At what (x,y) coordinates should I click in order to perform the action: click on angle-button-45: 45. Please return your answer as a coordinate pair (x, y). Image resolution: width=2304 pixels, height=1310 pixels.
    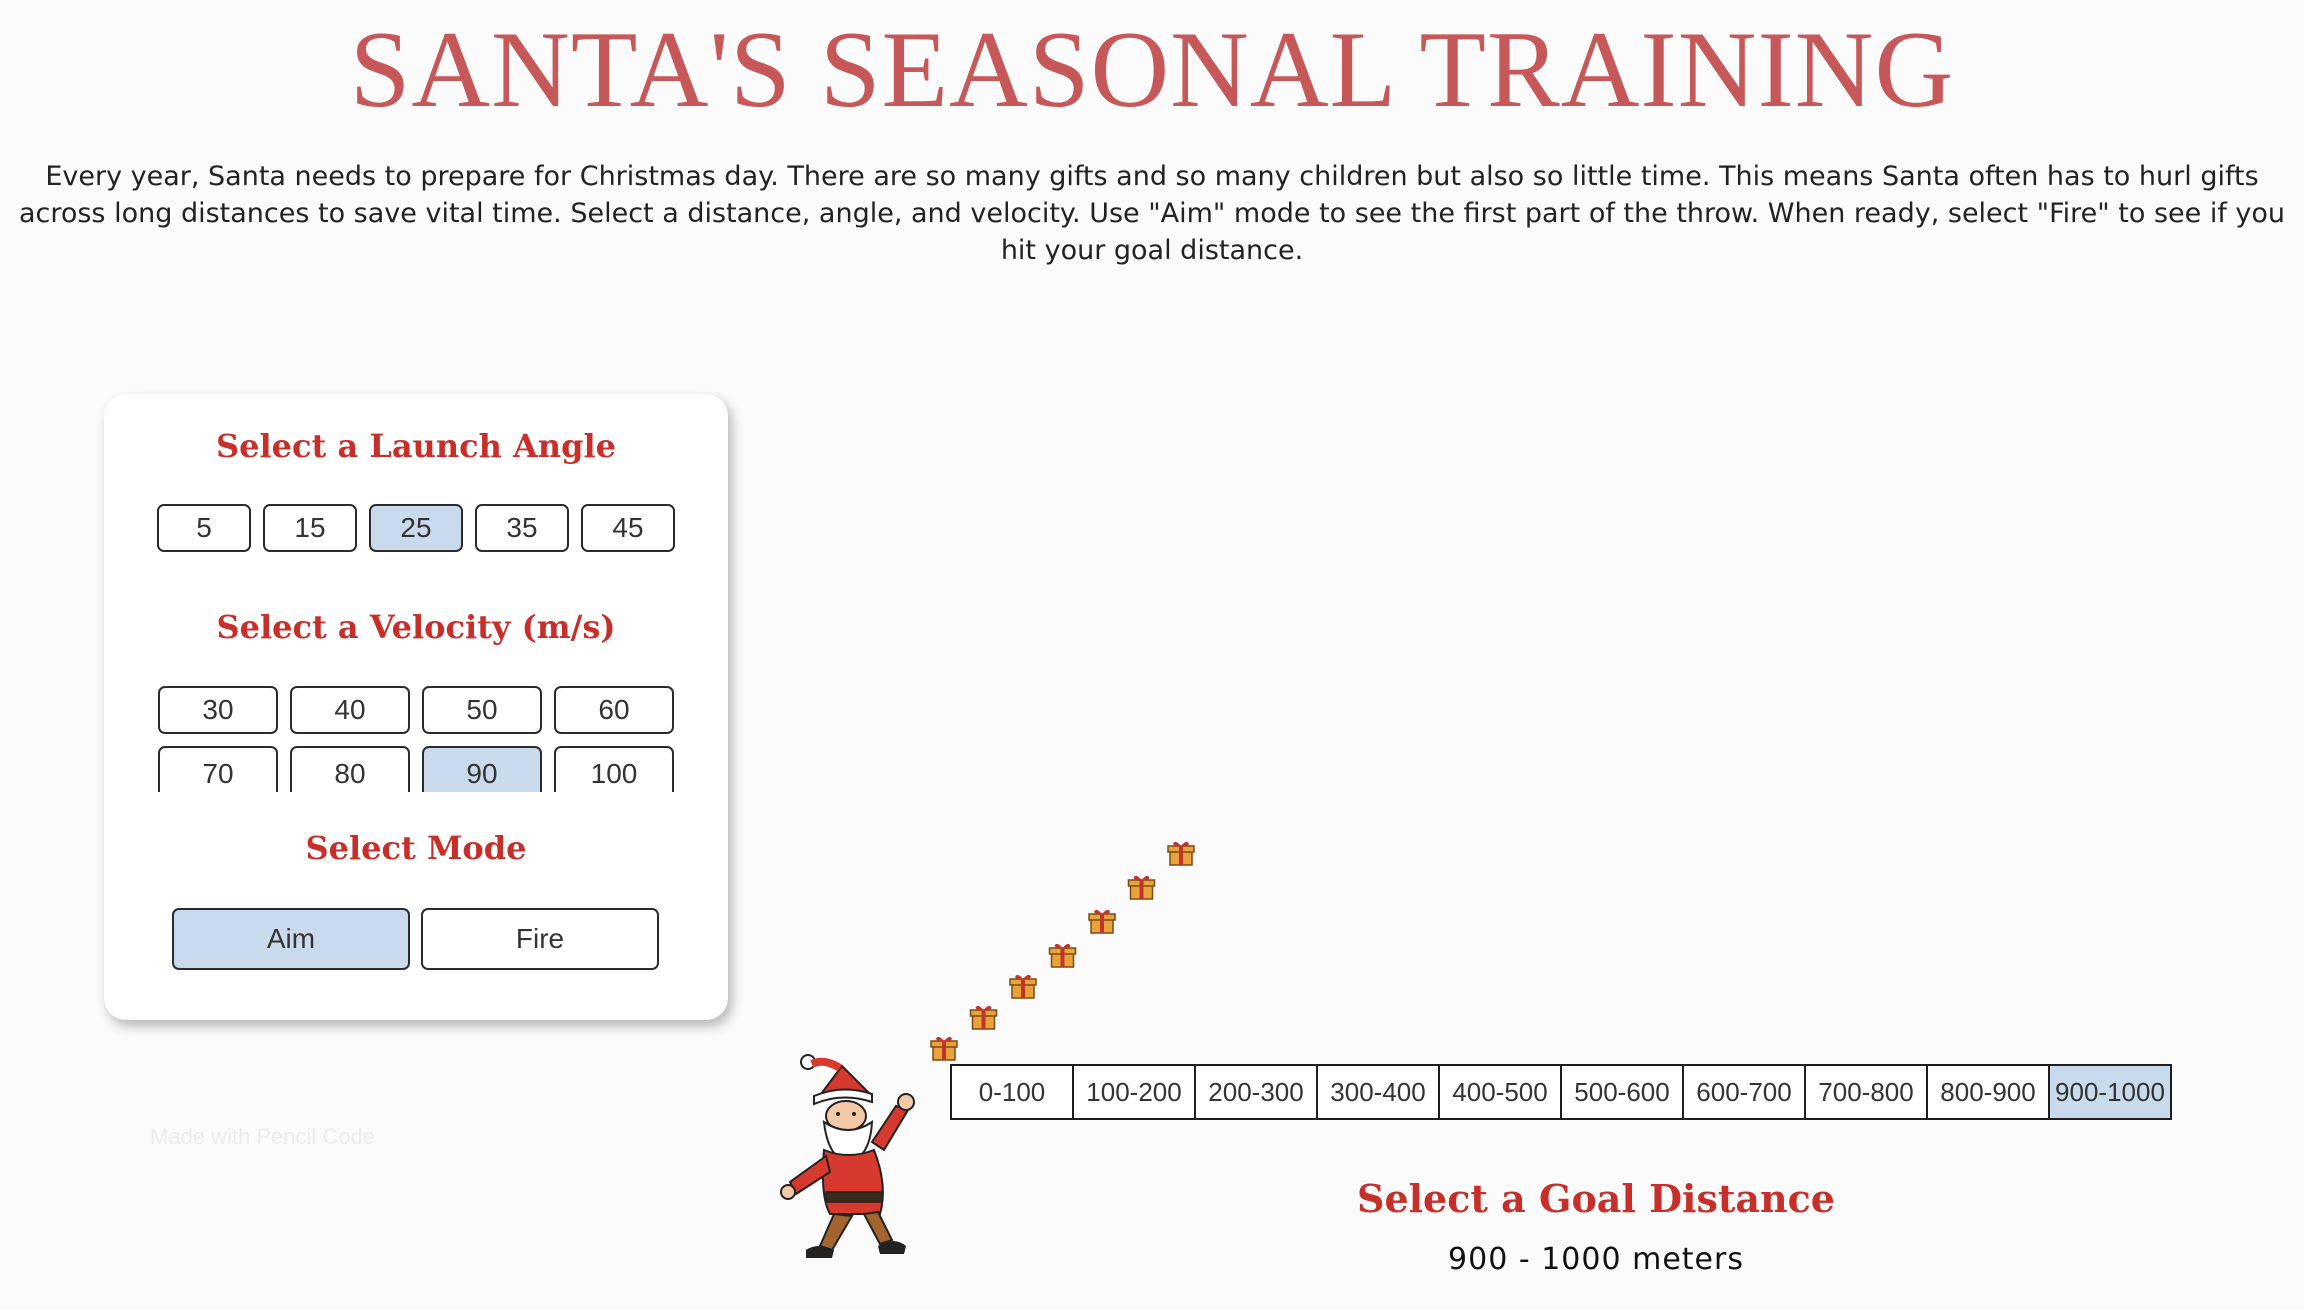
    Looking at the image, I should click on (628, 528).